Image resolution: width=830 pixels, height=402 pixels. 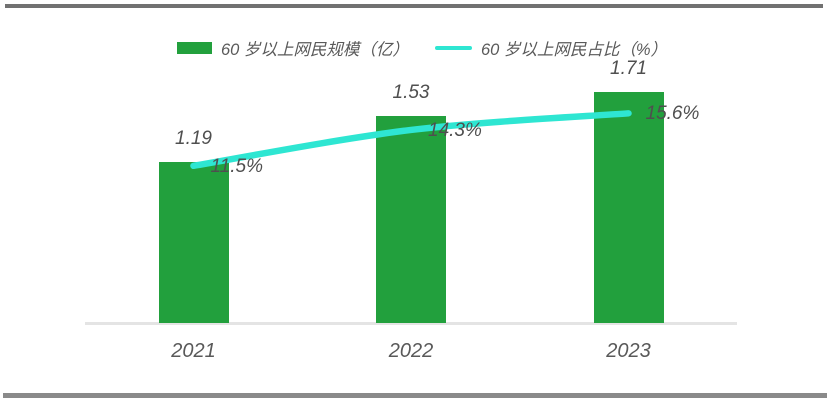 I want to click on bar-2022, so click(x=411, y=219).